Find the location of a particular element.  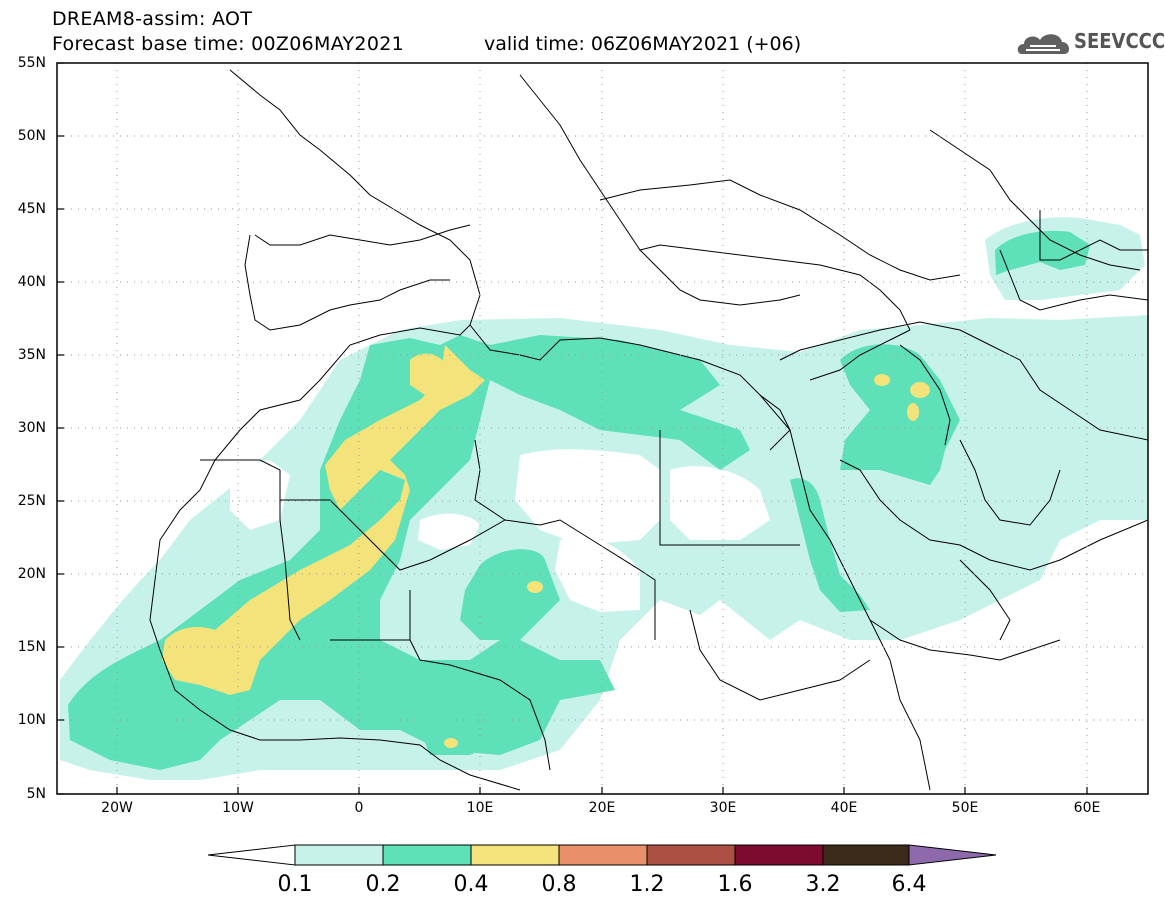

lon-label: 40E is located at coordinates (844, 808).